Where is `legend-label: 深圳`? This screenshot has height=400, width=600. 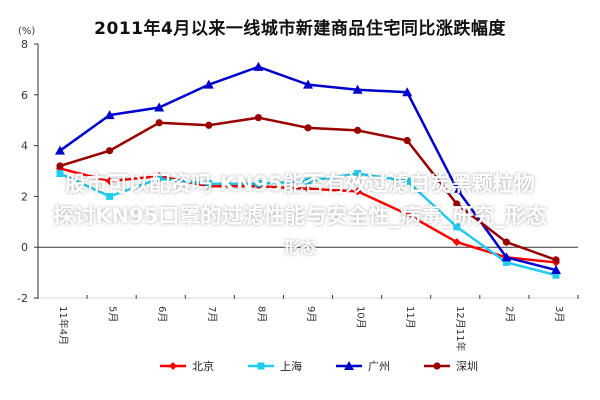 legend-label: 深圳 is located at coordinates (467, 366).